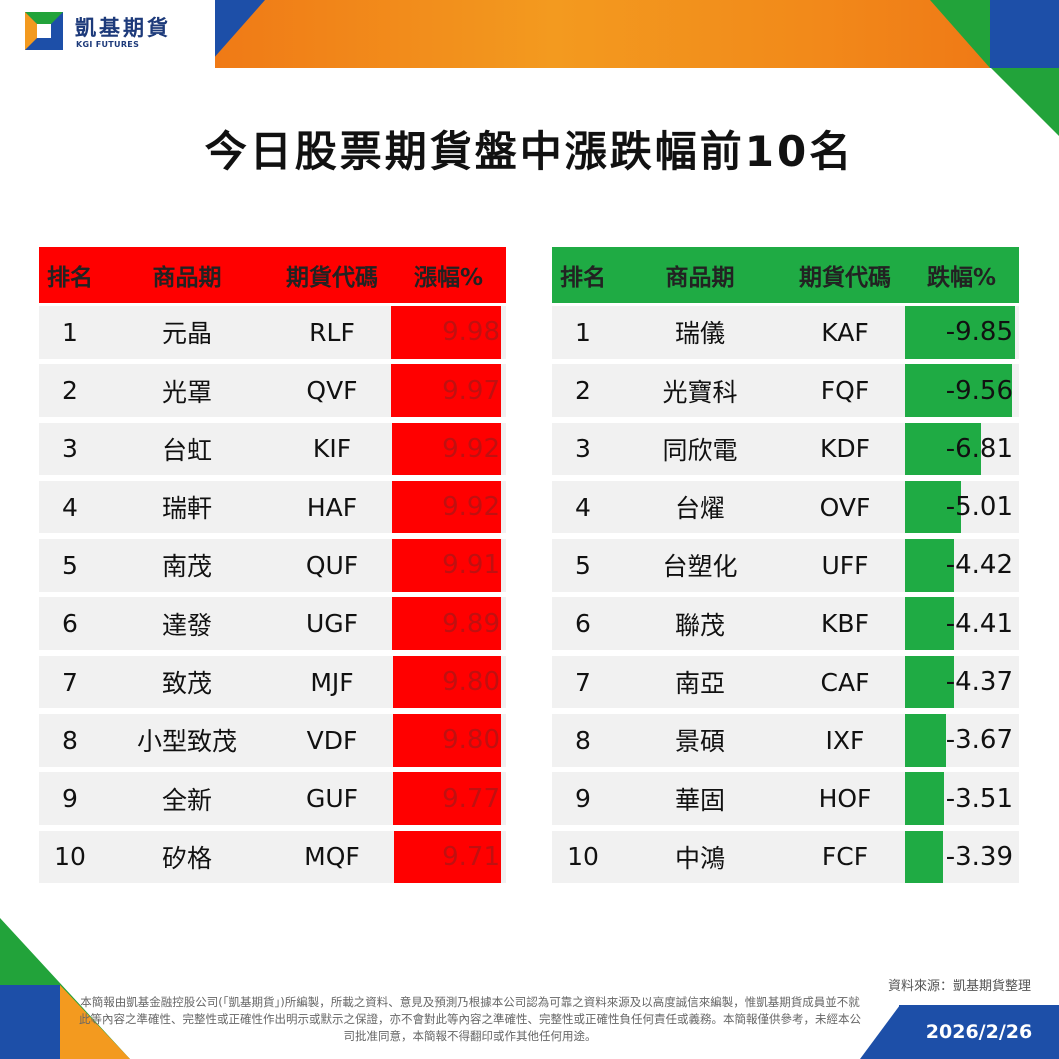  What do you see at coordinates (699, 858) in the screenshot?
I see `name-cell: 中鴻` at bounding box center [699, 858].